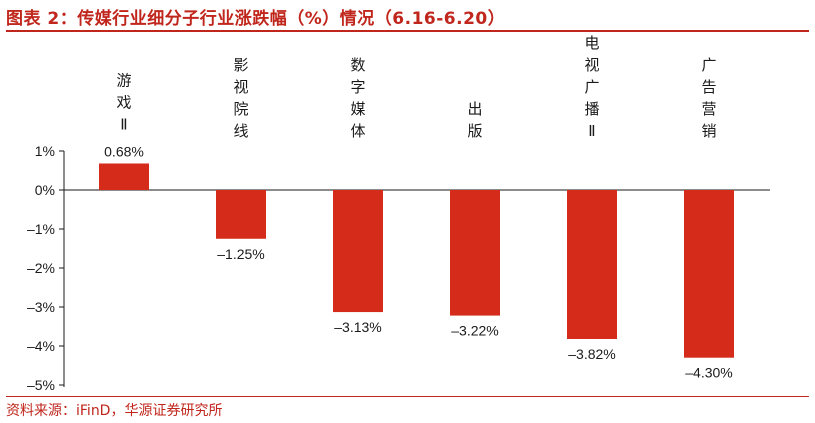  Describe the element at coordinates (240, 109) in the screenshot. I see `category-label-char: 院` at that location.